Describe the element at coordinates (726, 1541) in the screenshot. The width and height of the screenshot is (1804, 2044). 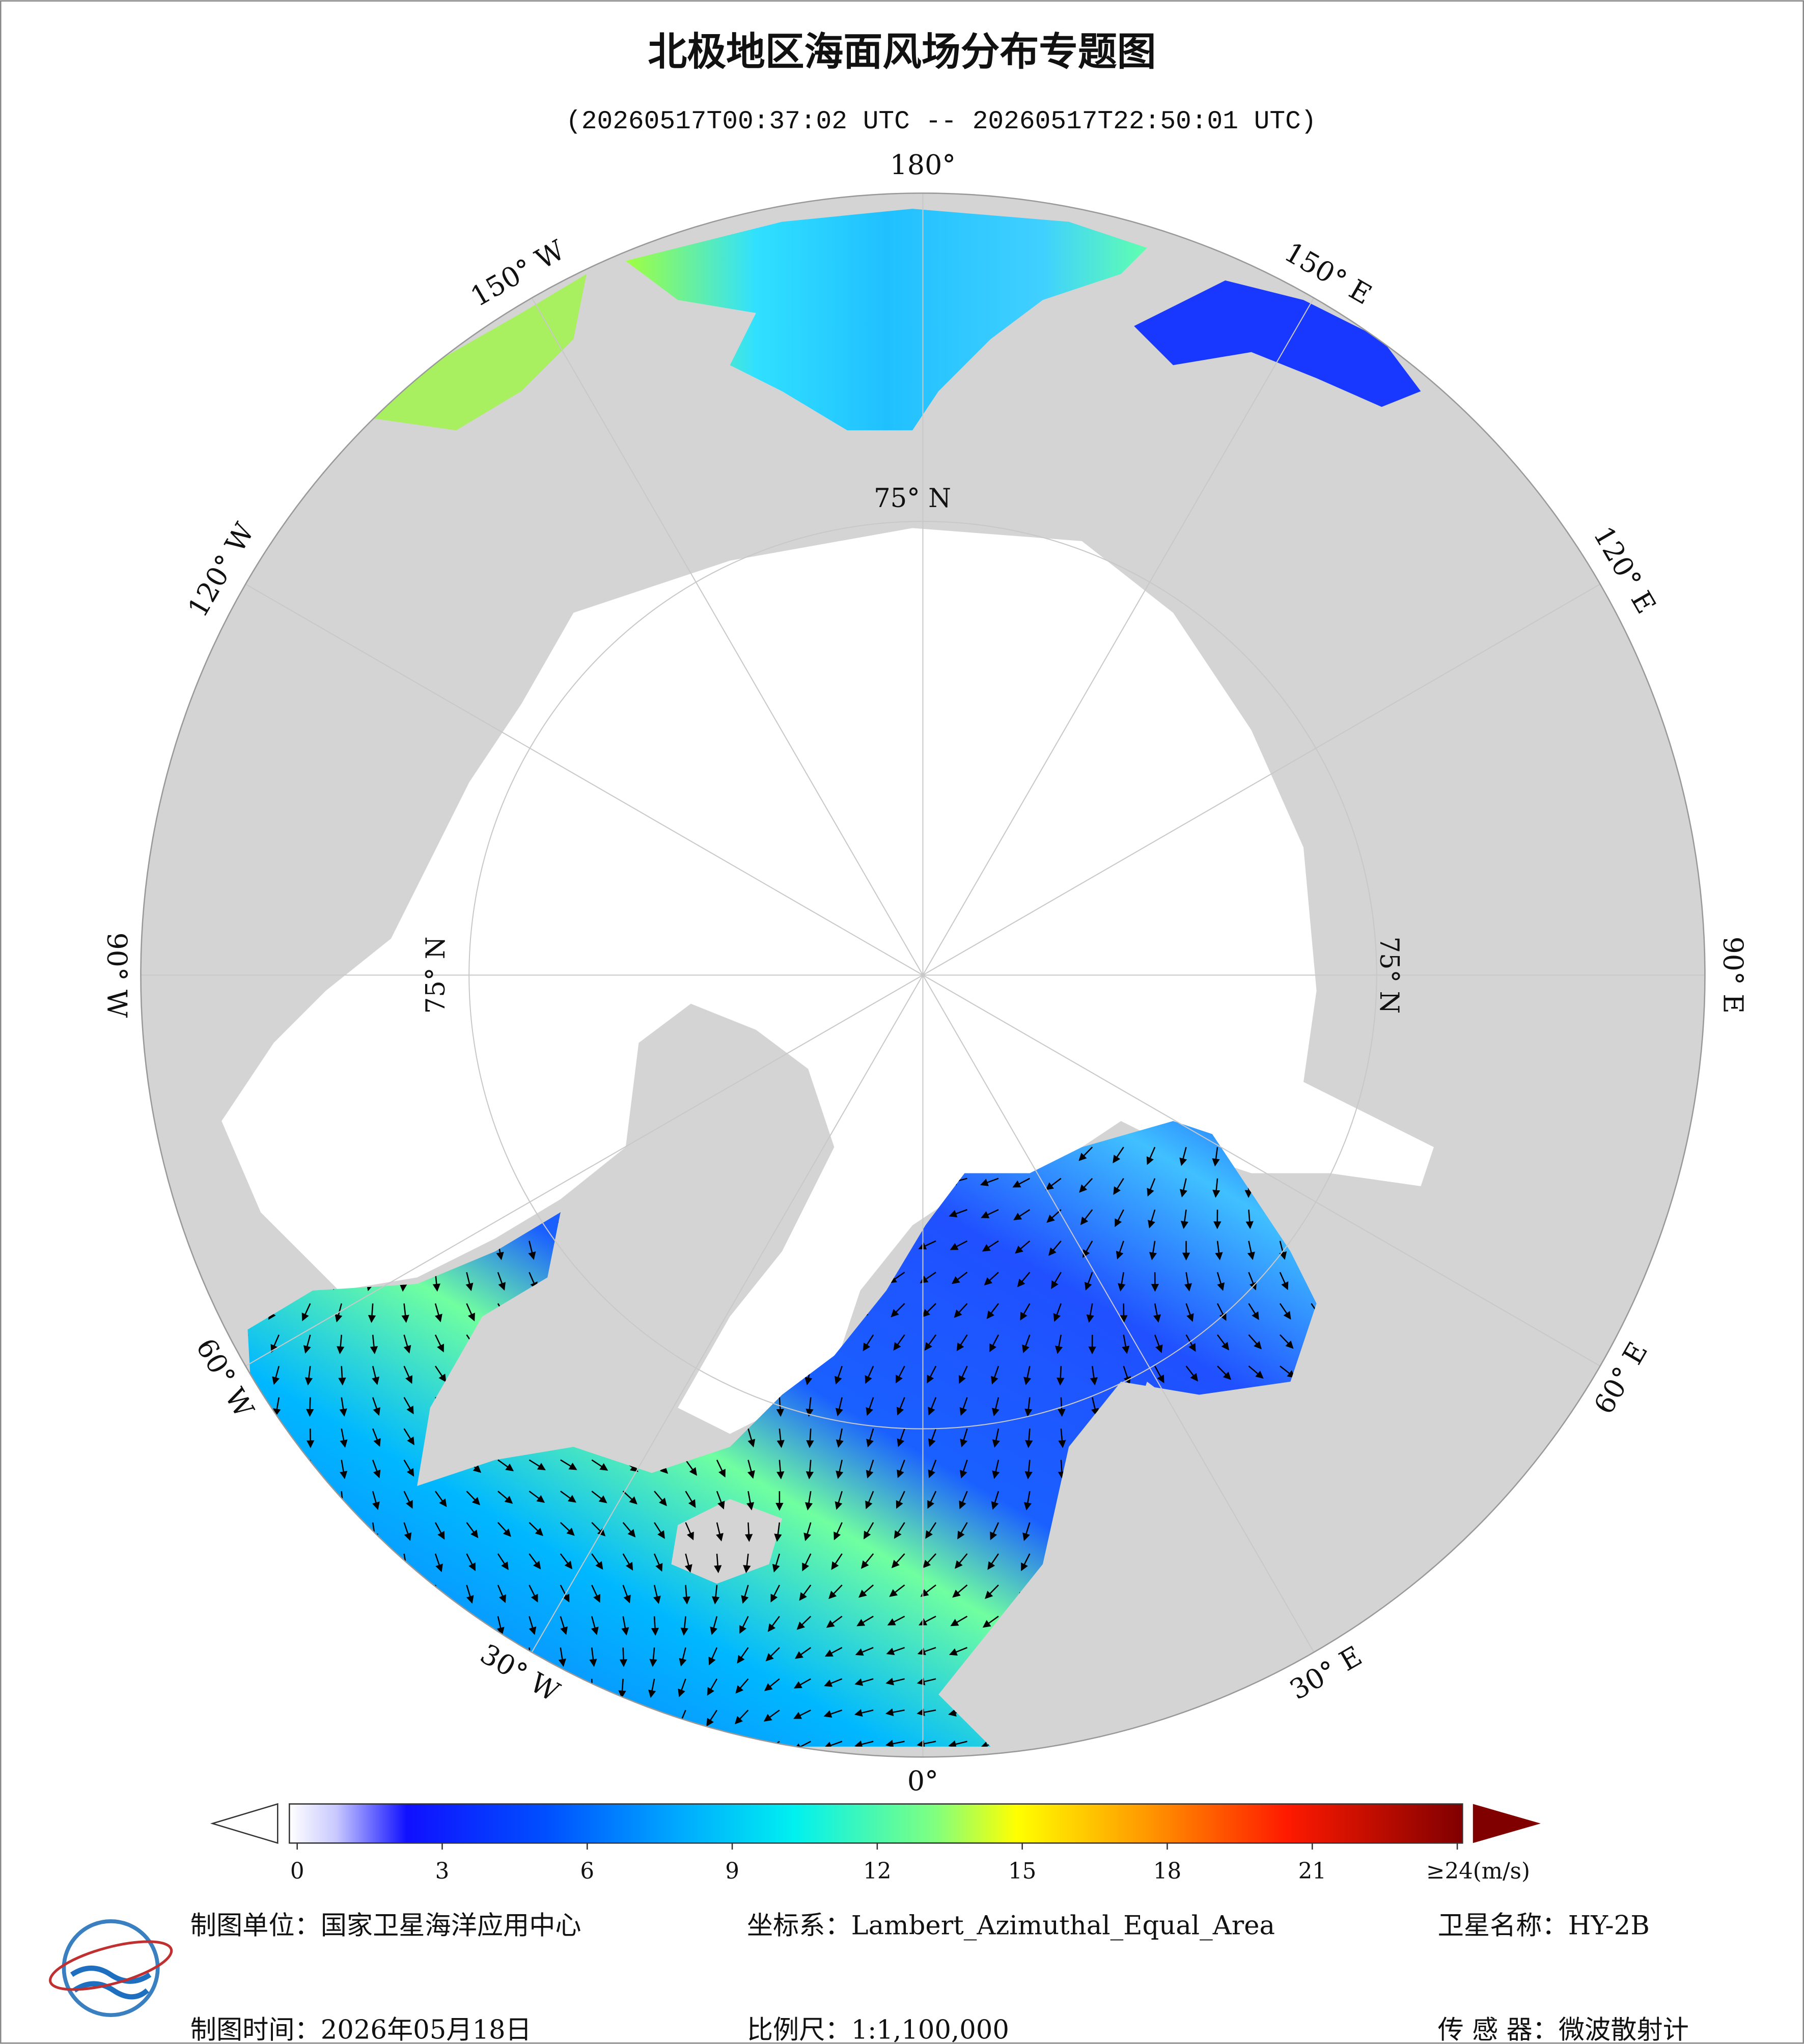
I see `iceland` at that location.